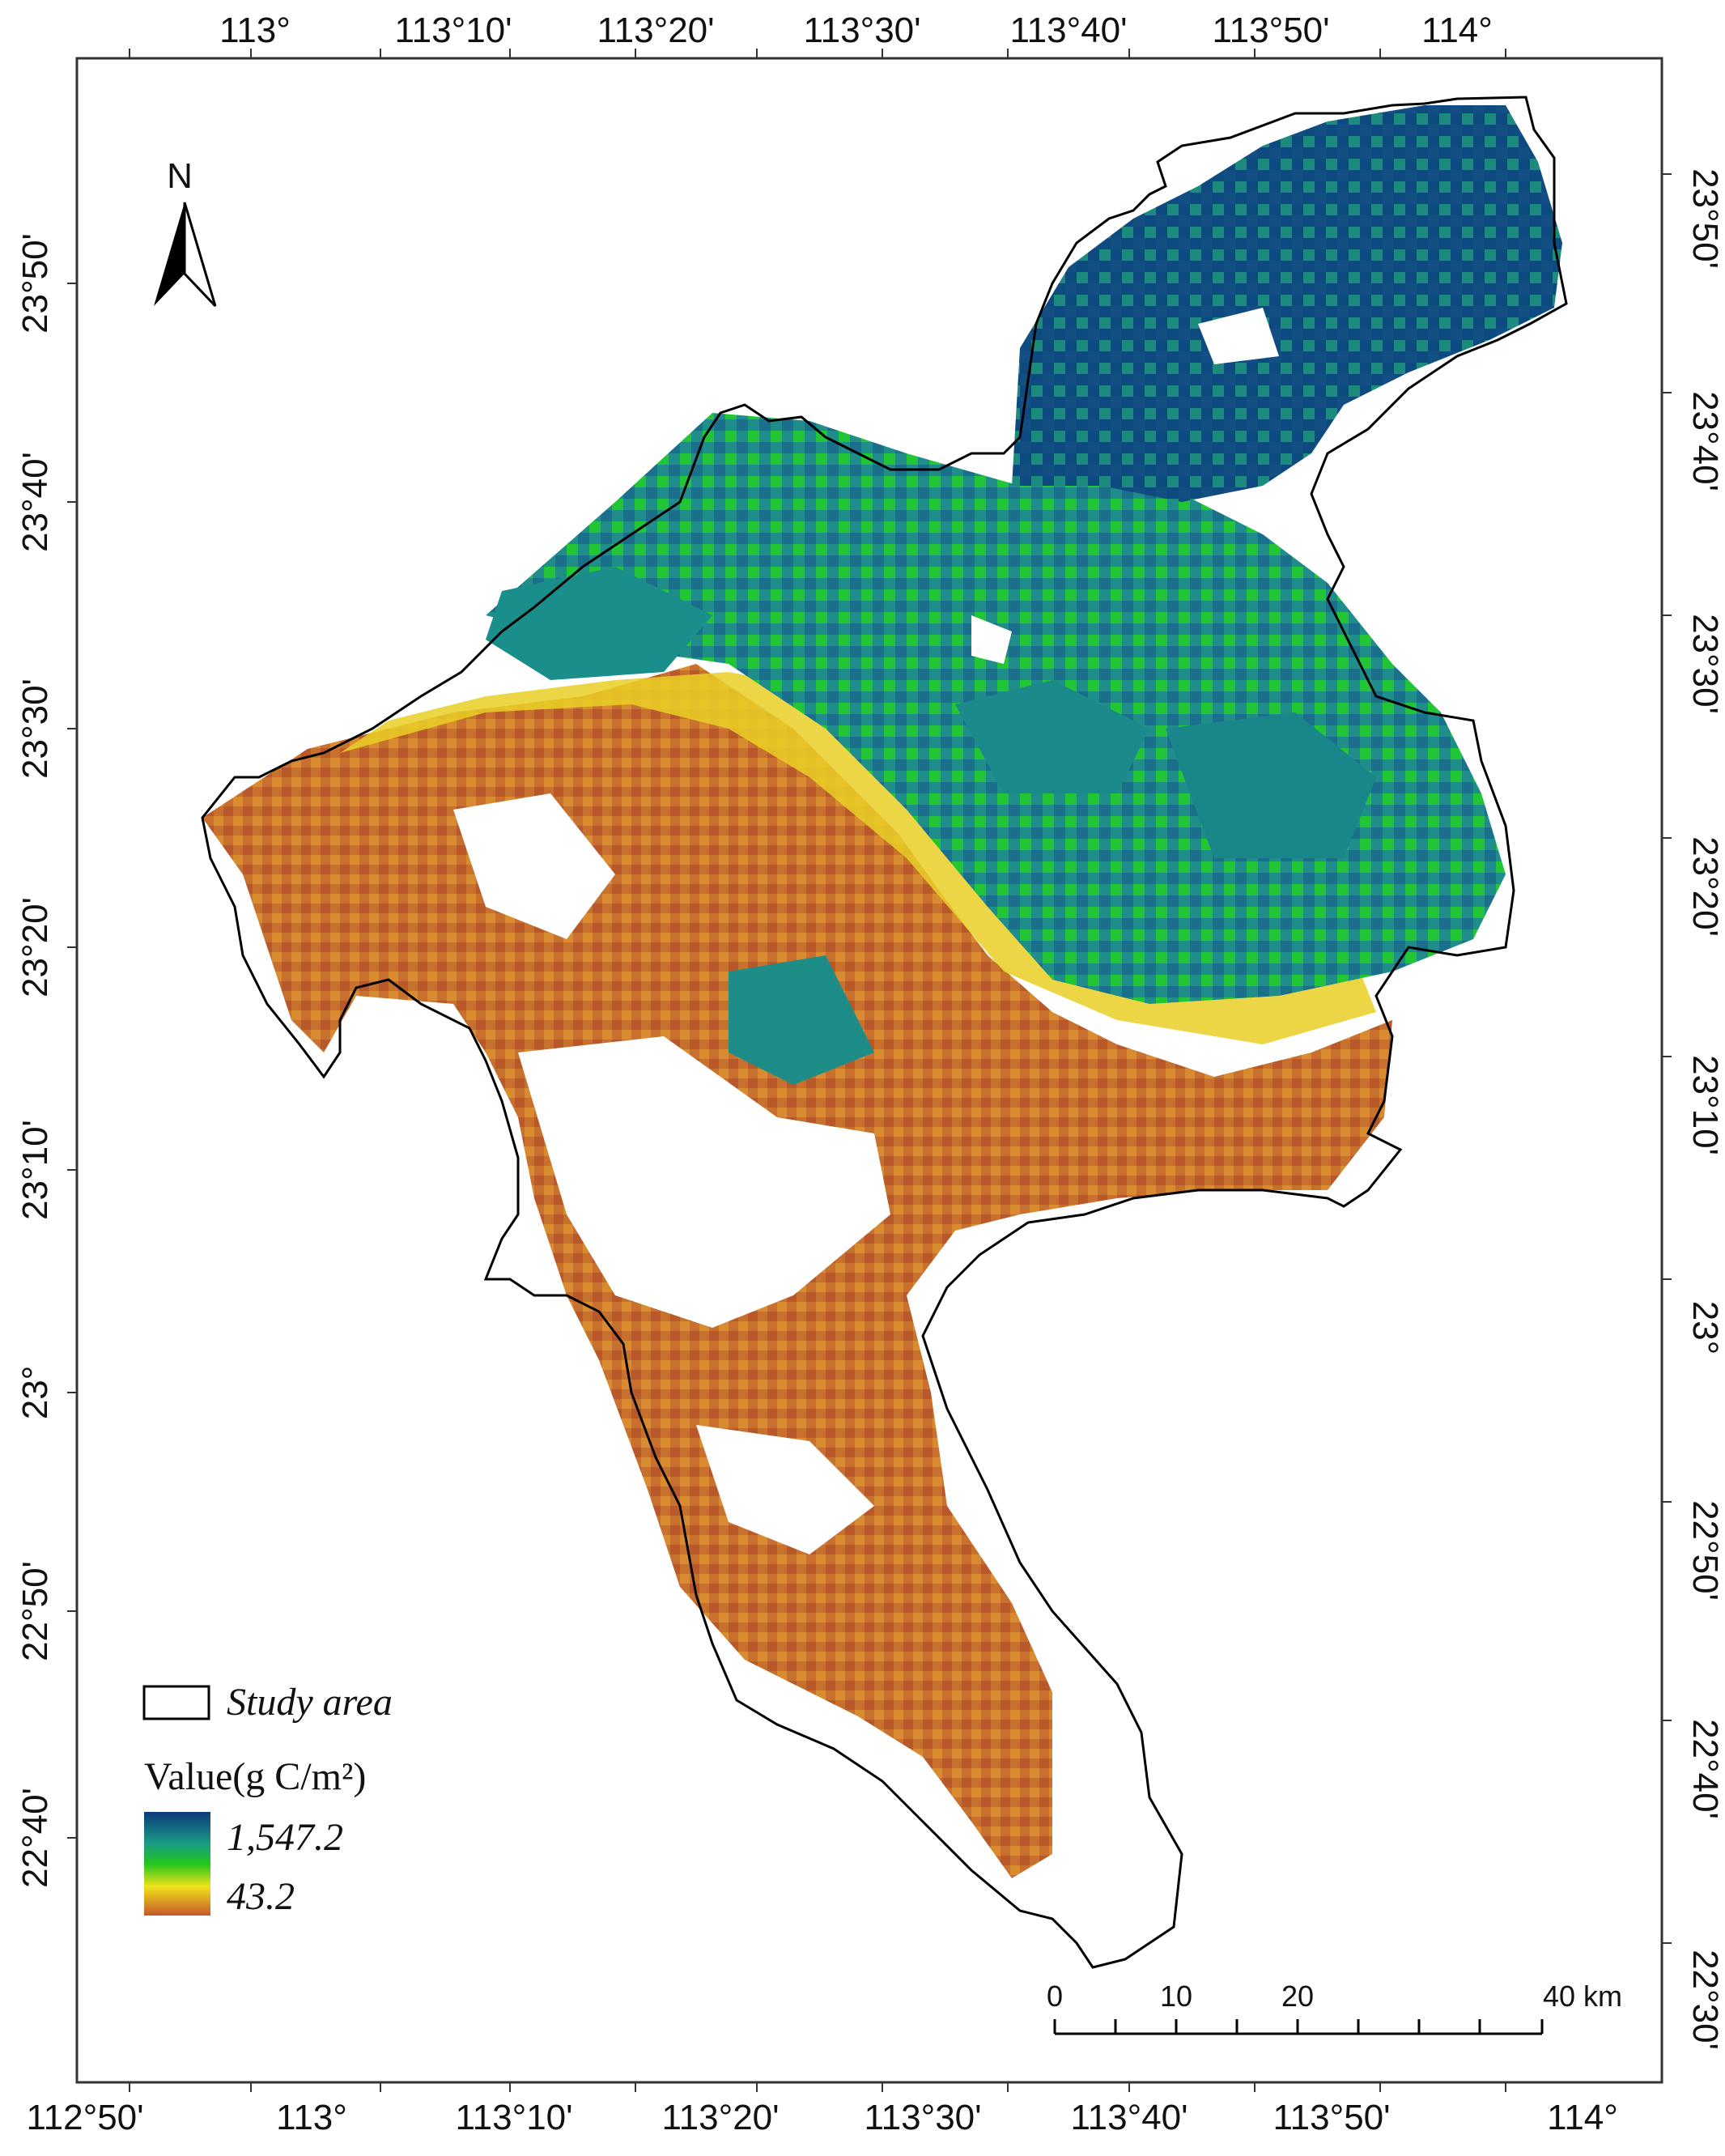  I want to click on bottom-tick-label: 113°20', so click(720, 2117).